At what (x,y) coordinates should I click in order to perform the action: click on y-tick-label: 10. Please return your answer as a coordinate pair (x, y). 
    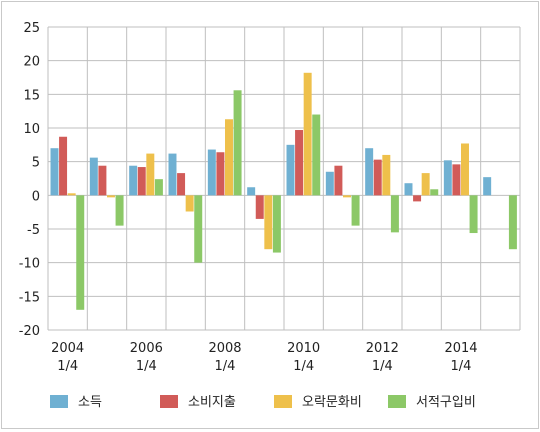
    Looking at the image, I should click on (31, 129).